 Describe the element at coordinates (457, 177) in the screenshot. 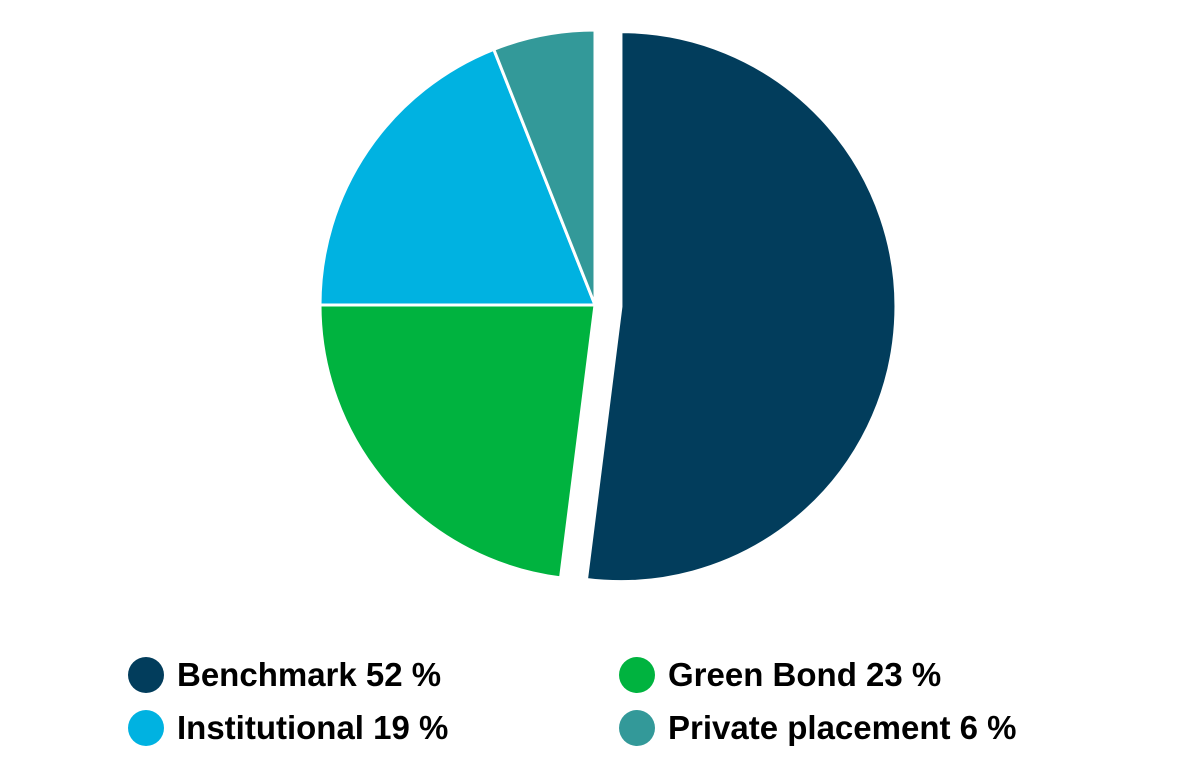

I see `pie-slice-institutional` at that location.